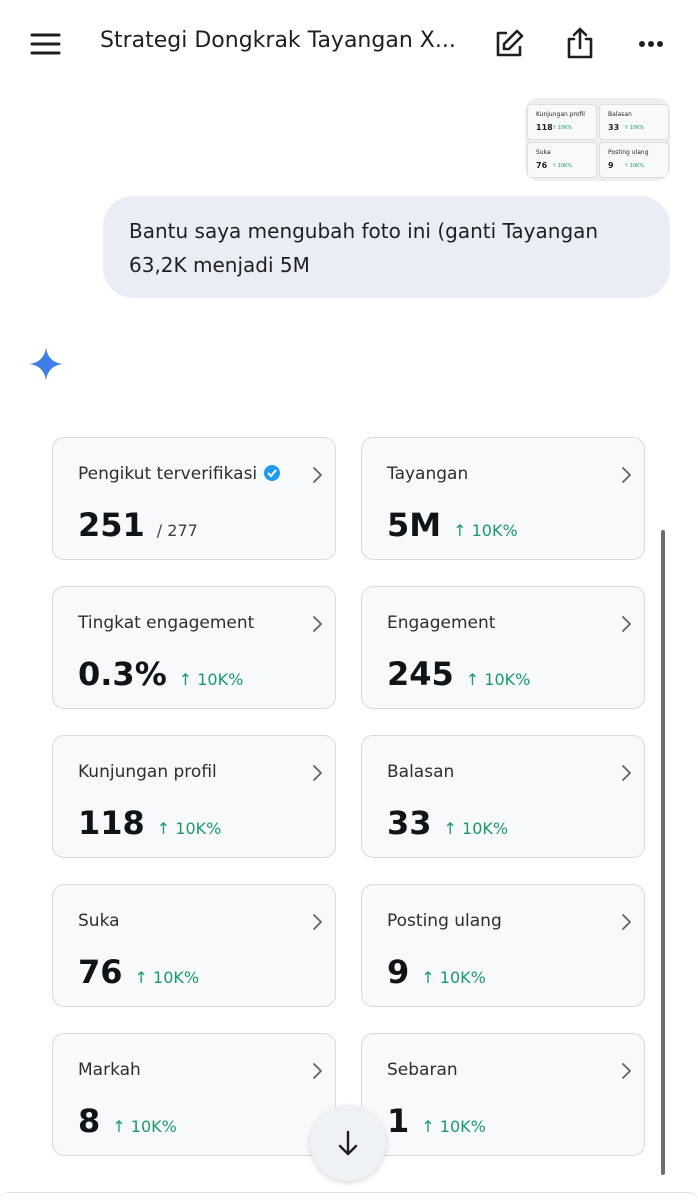 The height and width of the screenshot is (1201, 698). Describe the element at coordinates (652, 44) in the screenshot. I see `more-button` at that location.